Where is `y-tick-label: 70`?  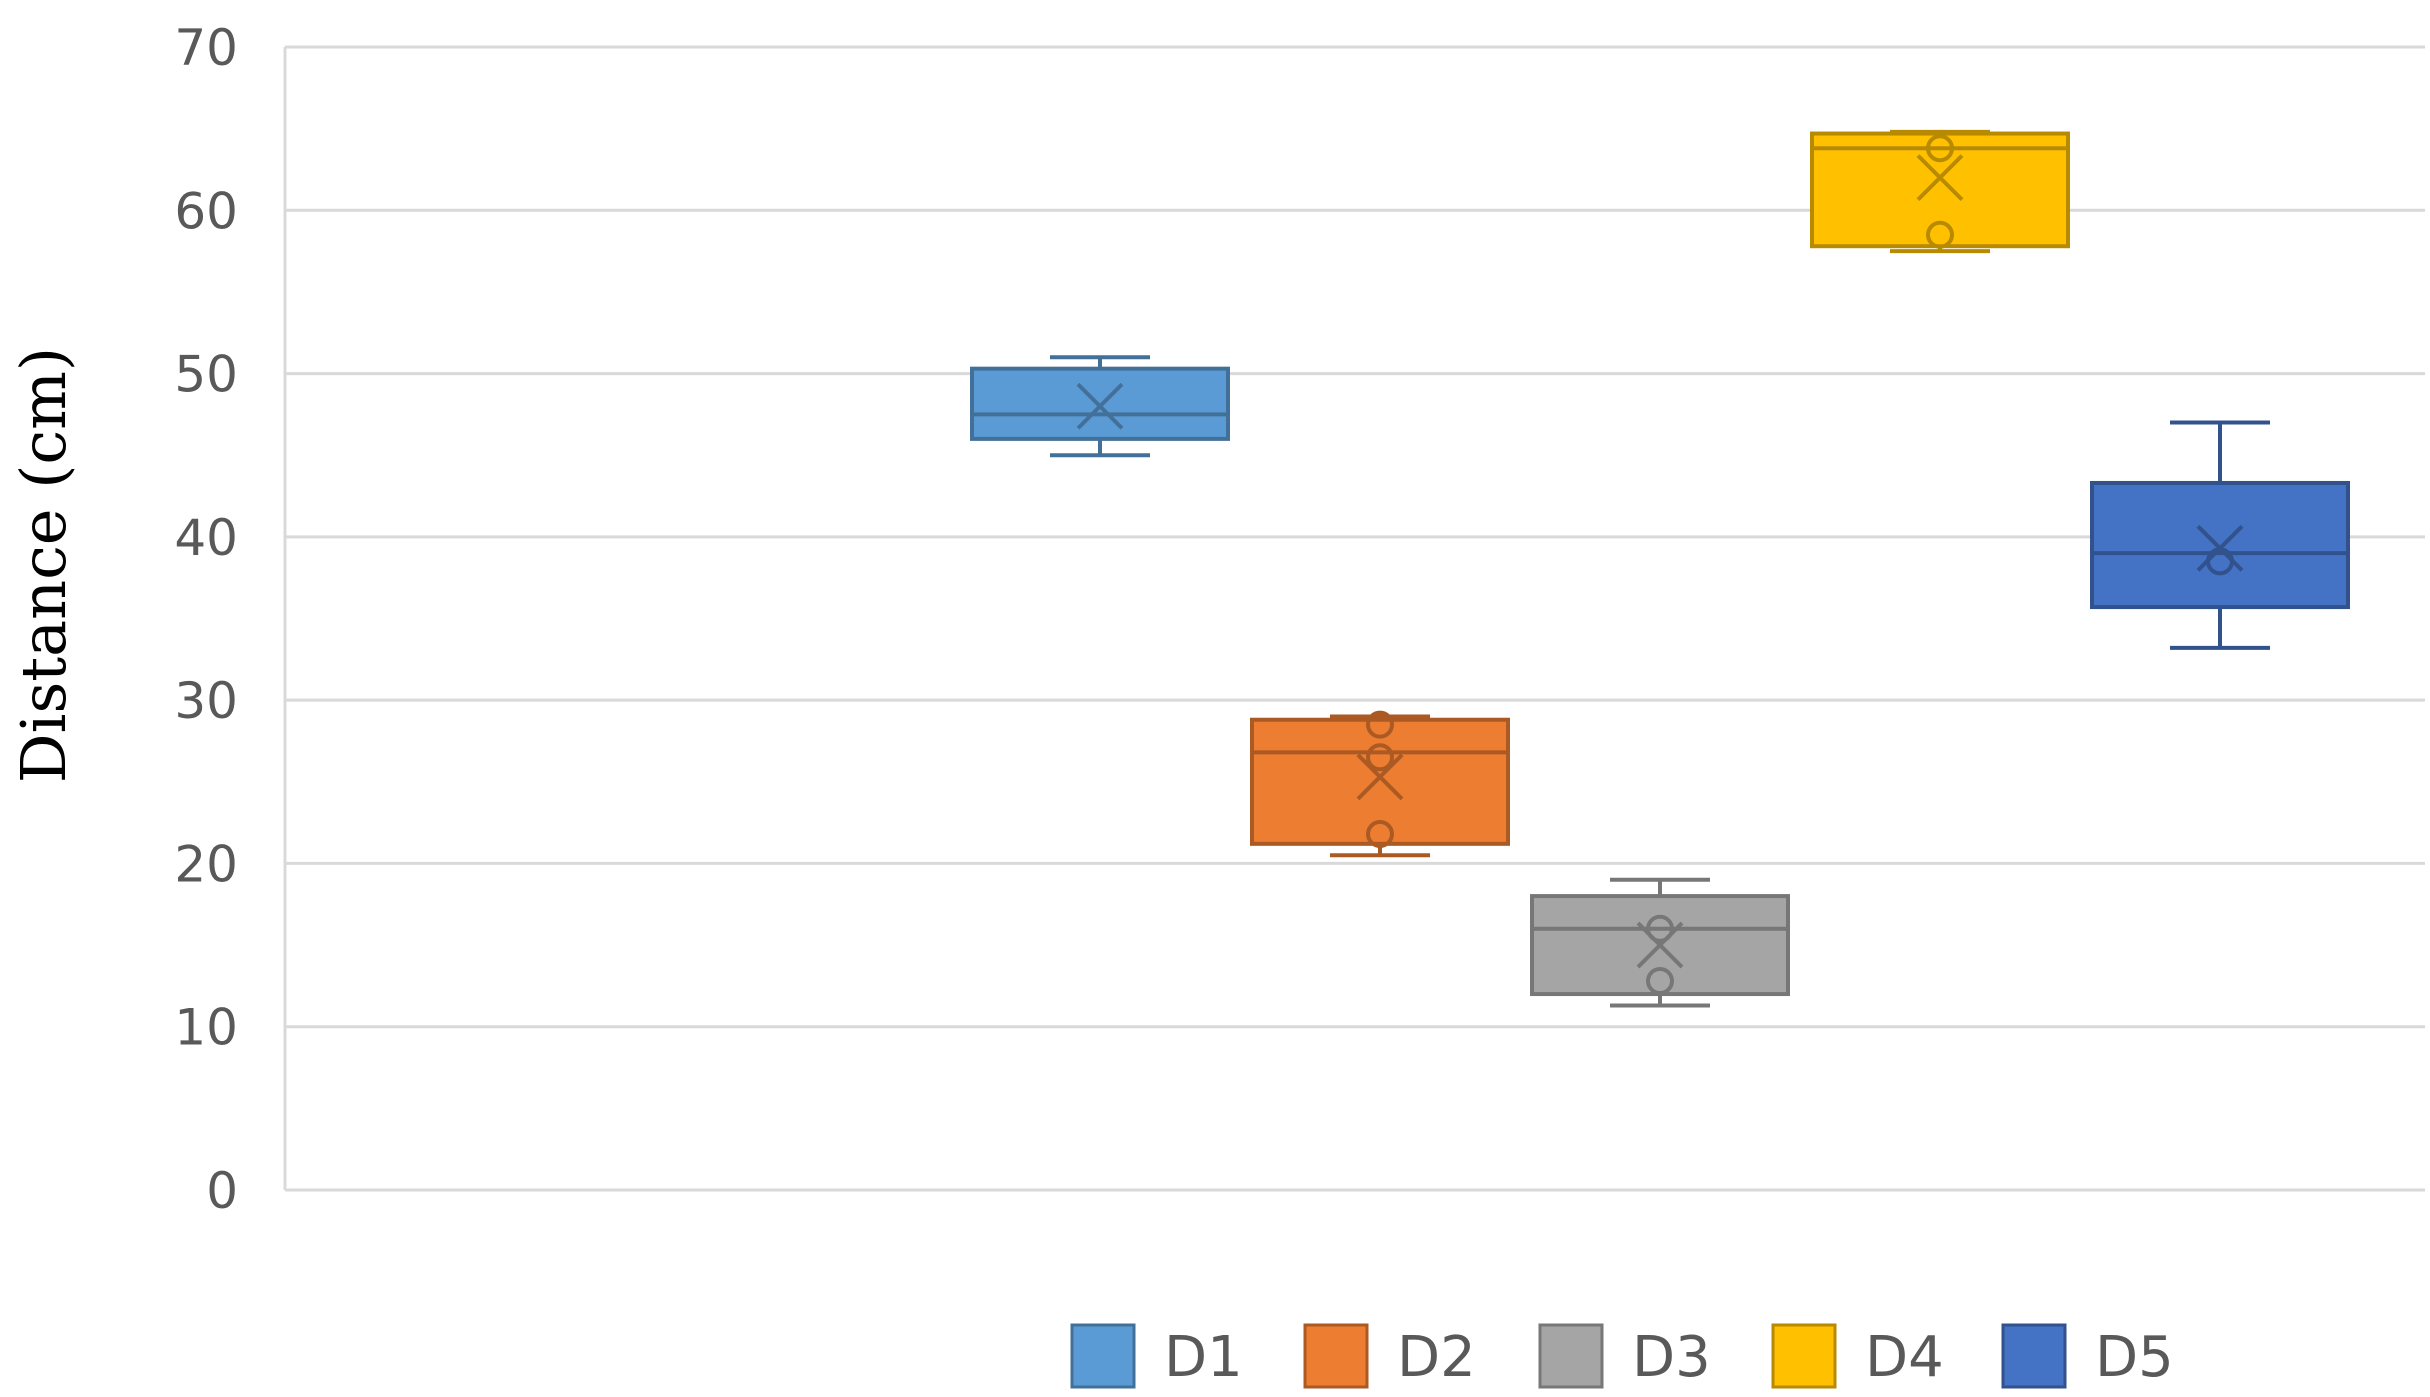 y-tick-label: 70 is located at coordinates (206, 48).